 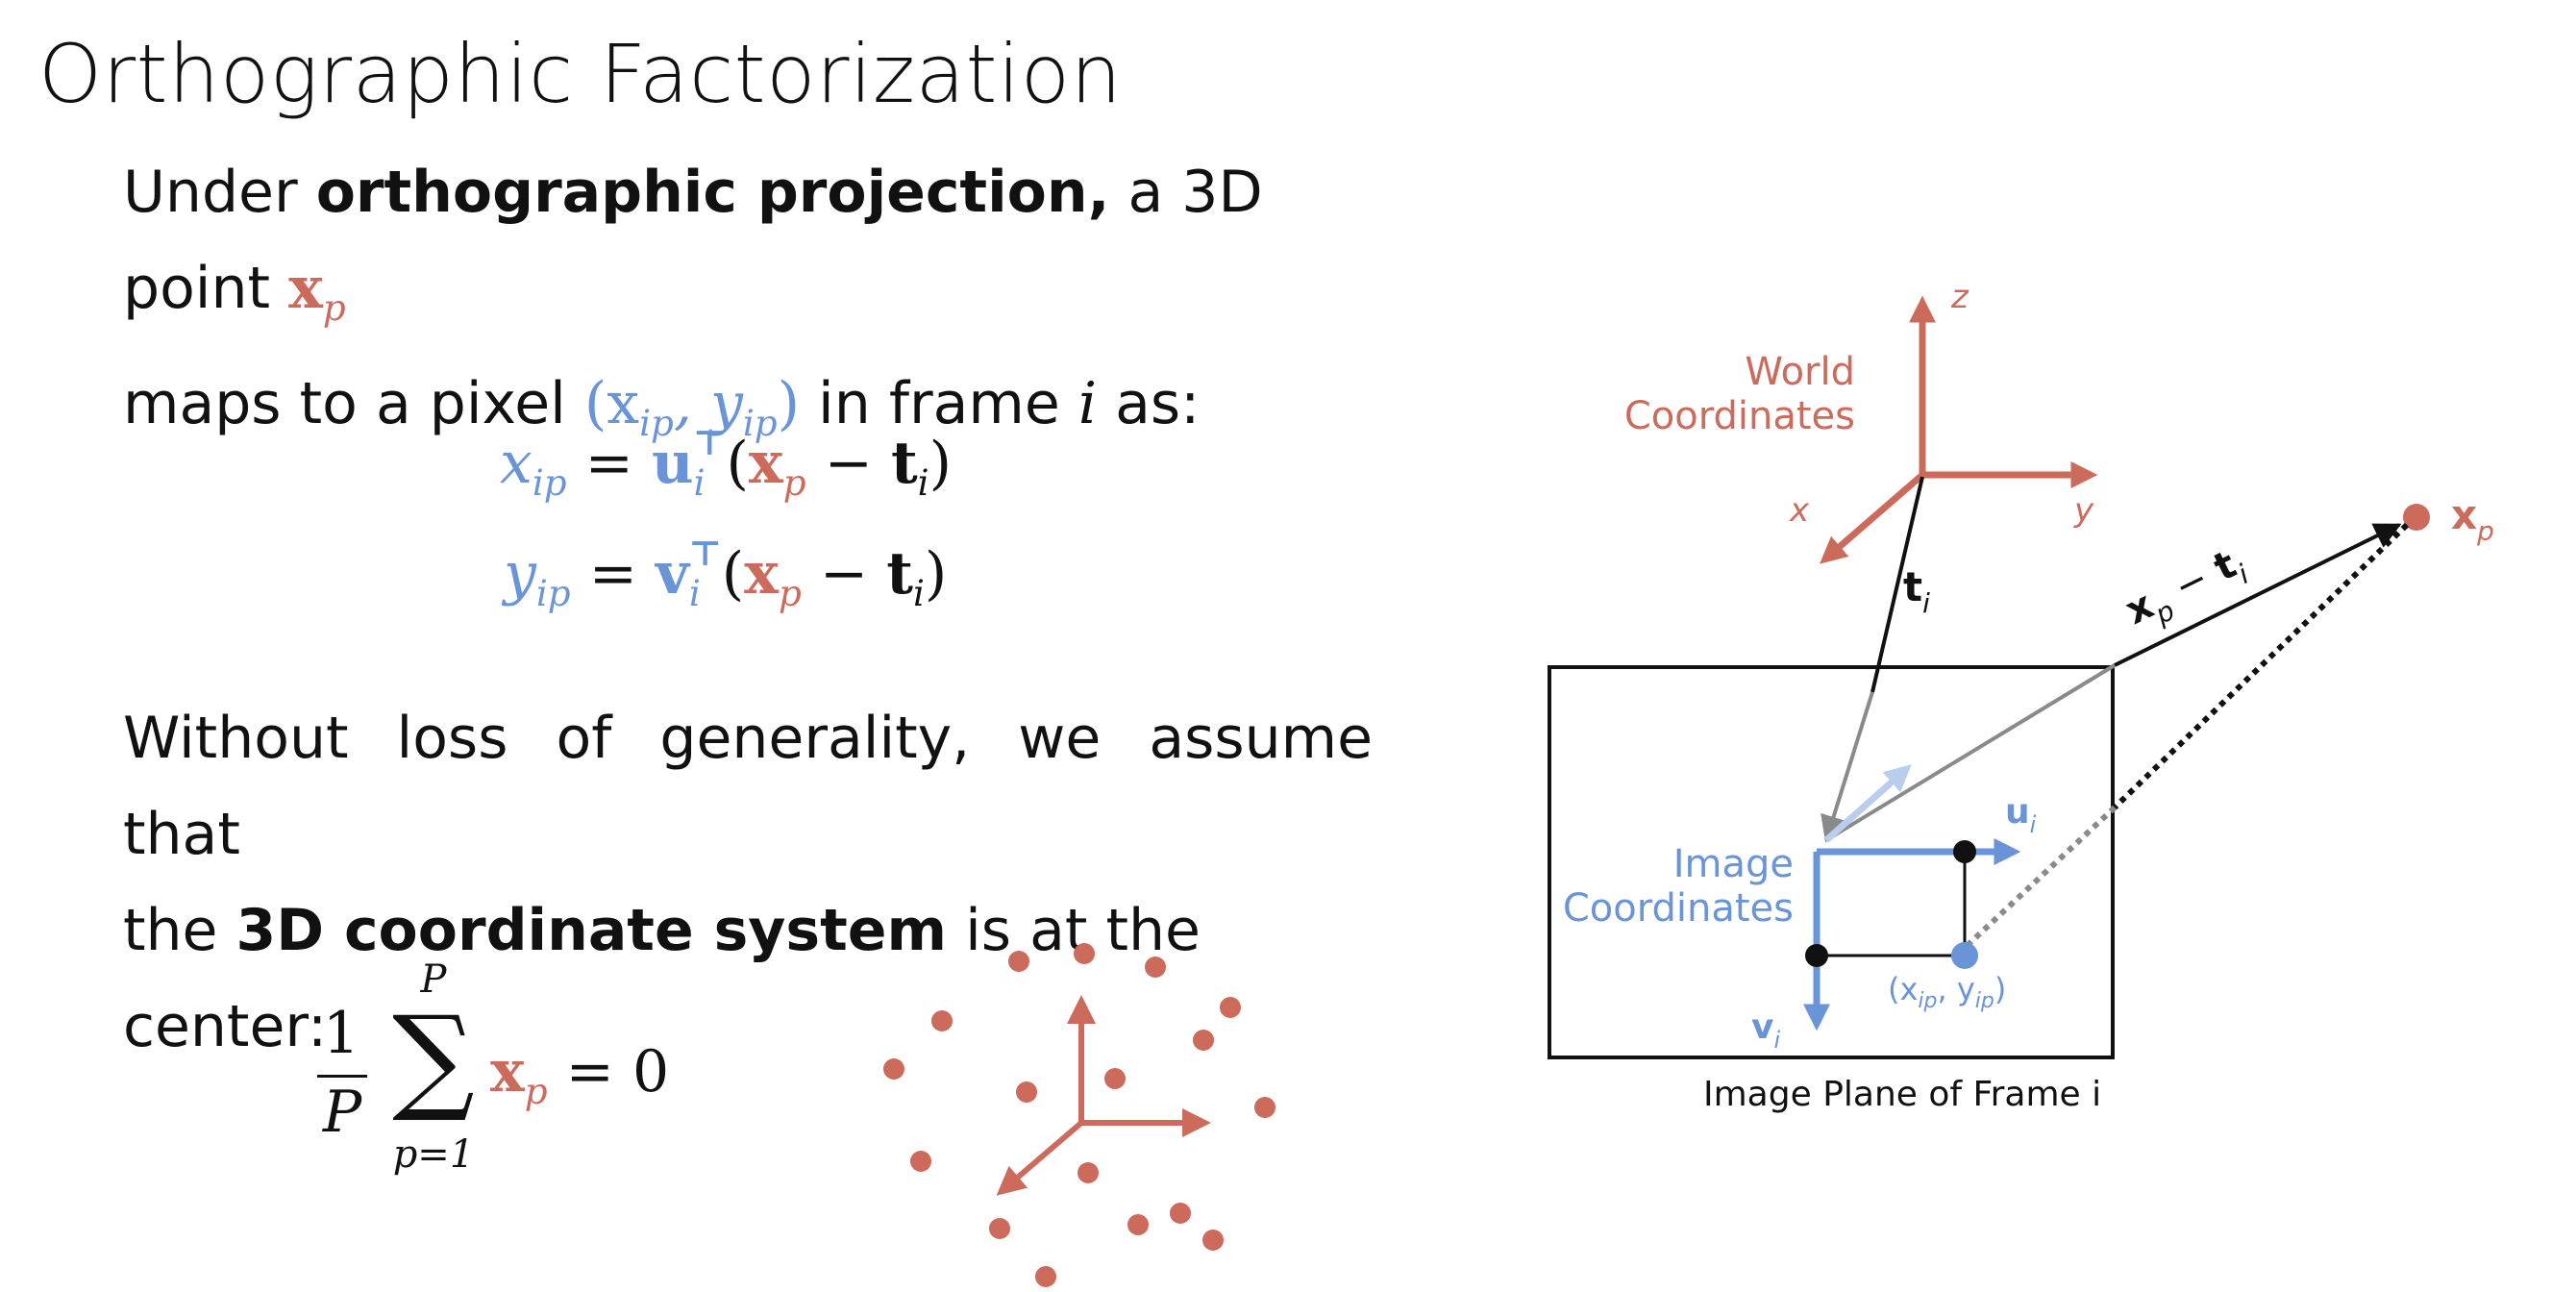 What do you see at coordinates (317, 293) in the screenshot?
I see `point-symbol: xp` at bounding box center [317, 293].